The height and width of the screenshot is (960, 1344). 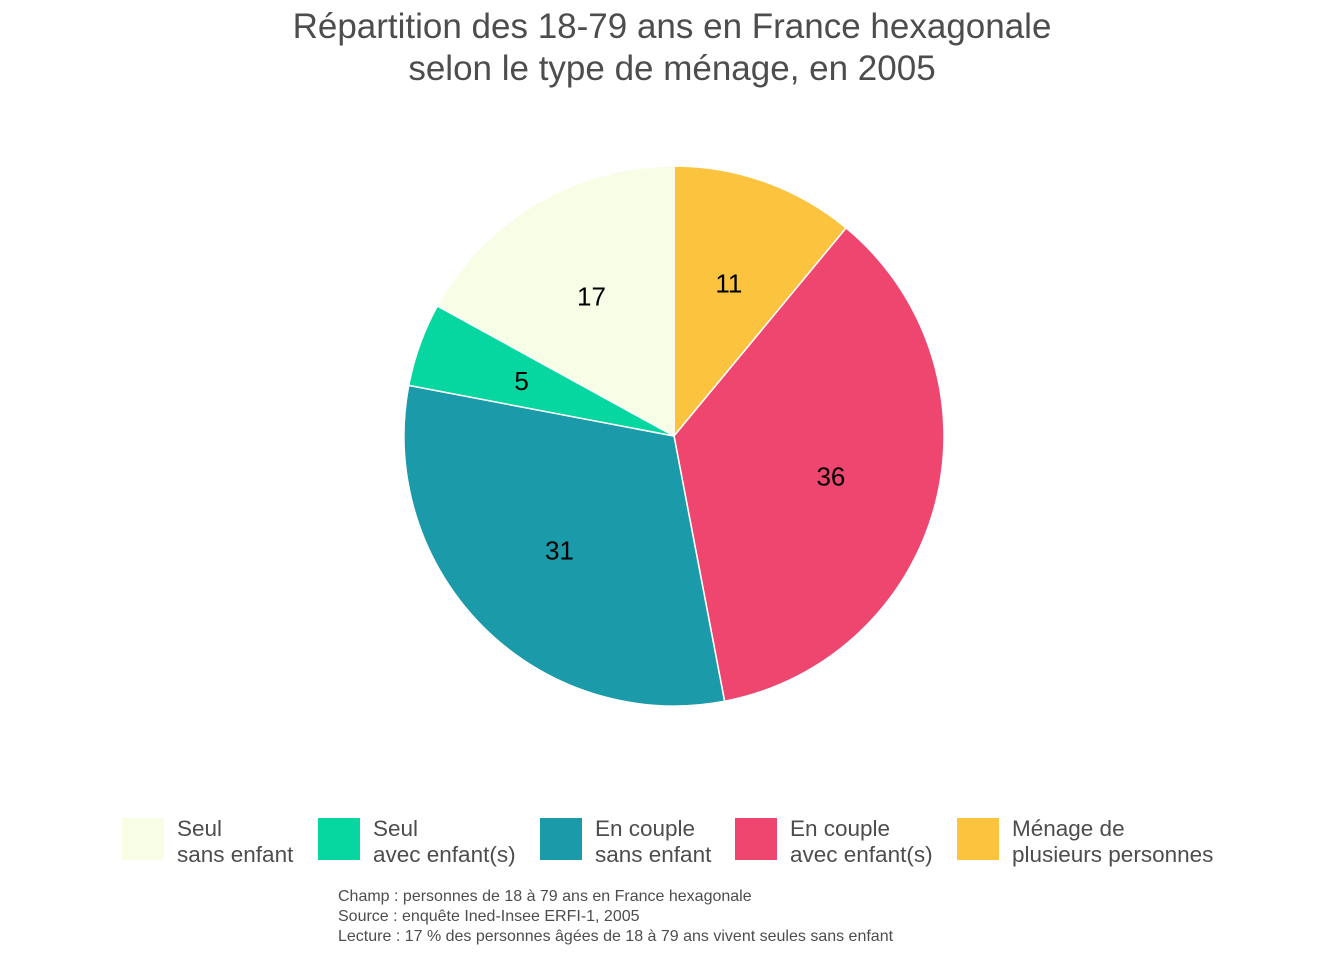 What do you see at coordinates (444, 841) in the screenshot?
I see `legend-label-seul-avec-enfants: Seul avec enfant(s)` at bounding box center [444, 841].